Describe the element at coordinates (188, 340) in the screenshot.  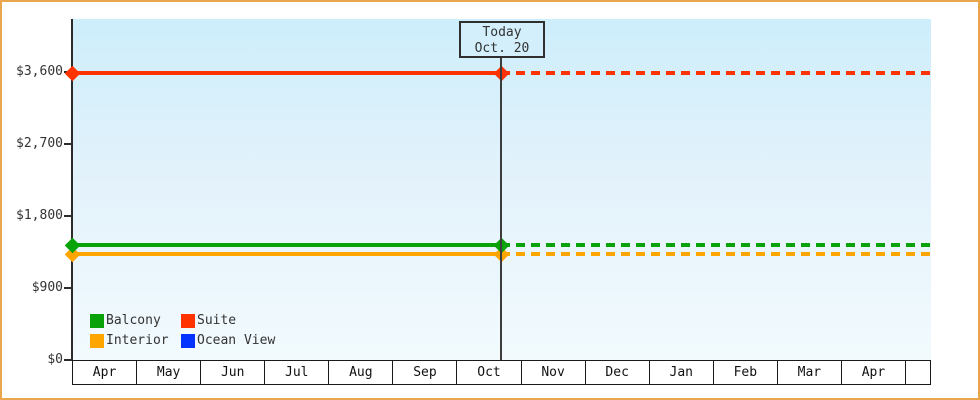
I see `legend-swatch-ocean-view` at that location.